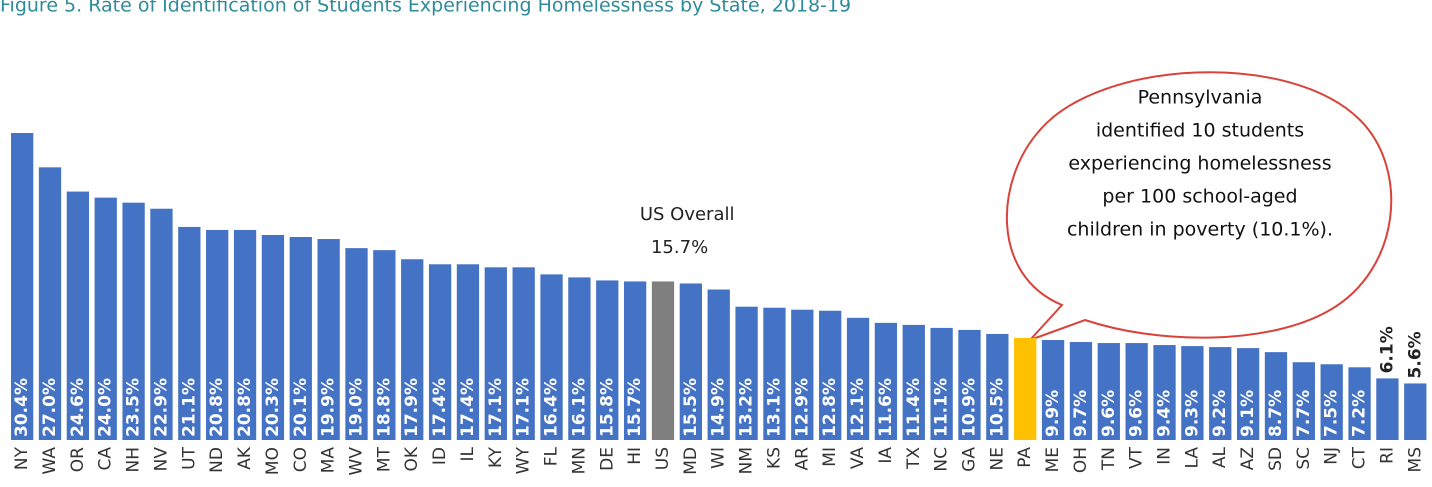 Image resolution: width=1432 pixels, height=487 pixels. What do you see at coordinates (1220, 457) in the screenshot?
I see `x-tick-label: AL` at bounding box center [1220, 457].